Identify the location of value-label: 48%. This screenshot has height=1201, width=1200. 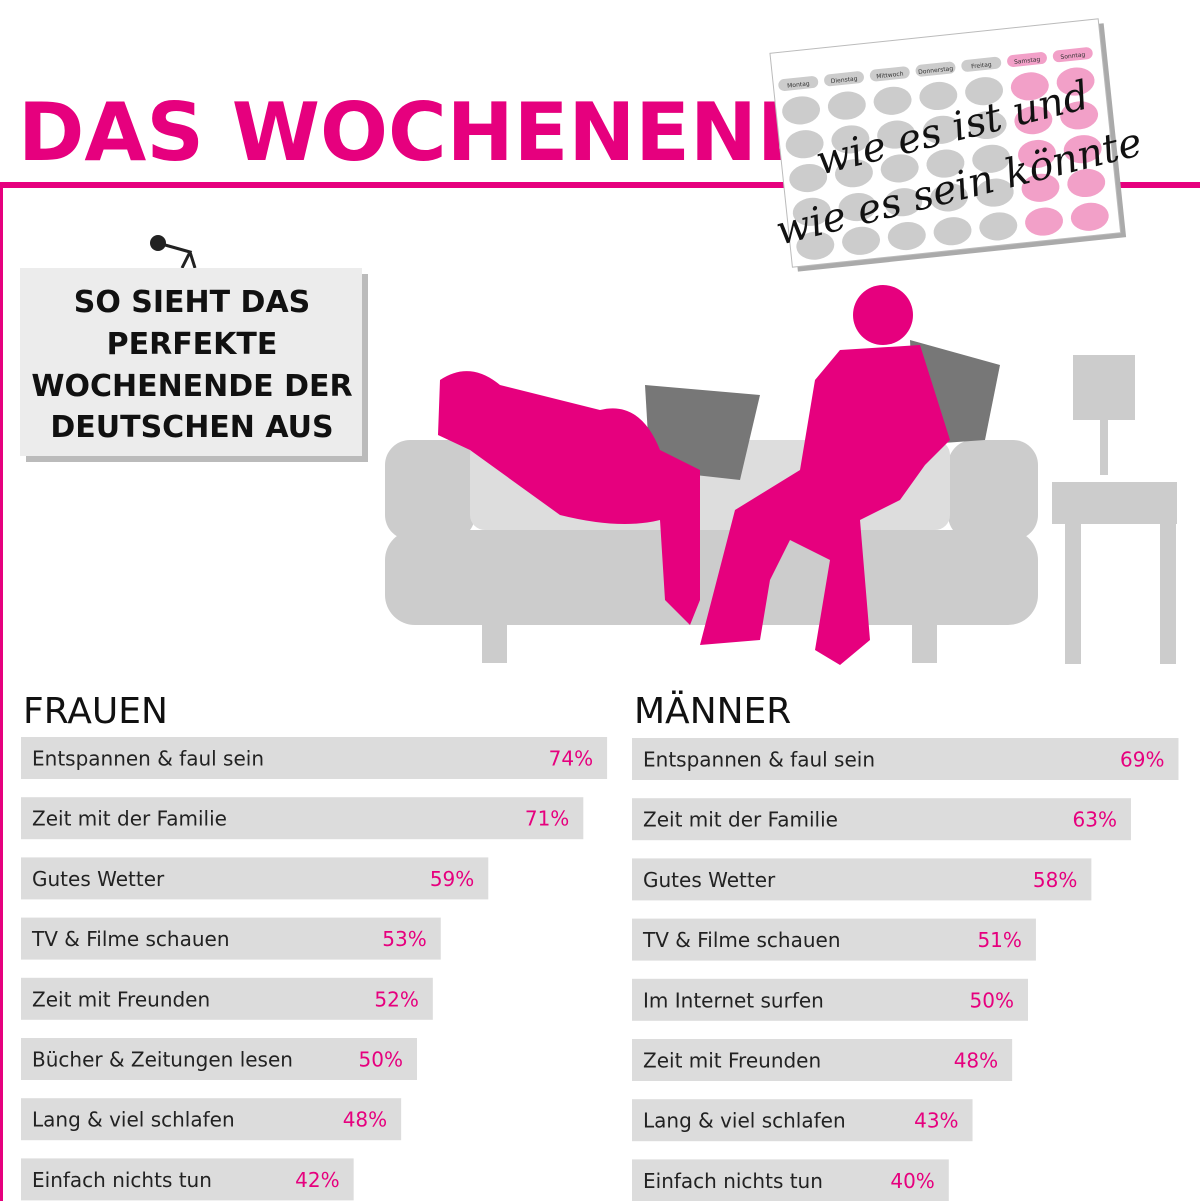
(365, 1120).